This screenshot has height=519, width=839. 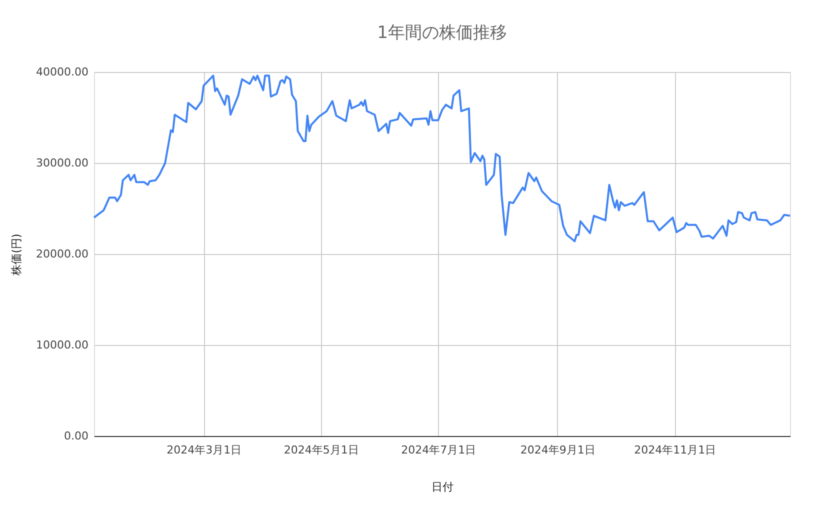 I want to click on x-tick-label: 2024年11月1日, so click(x=675, y=450).